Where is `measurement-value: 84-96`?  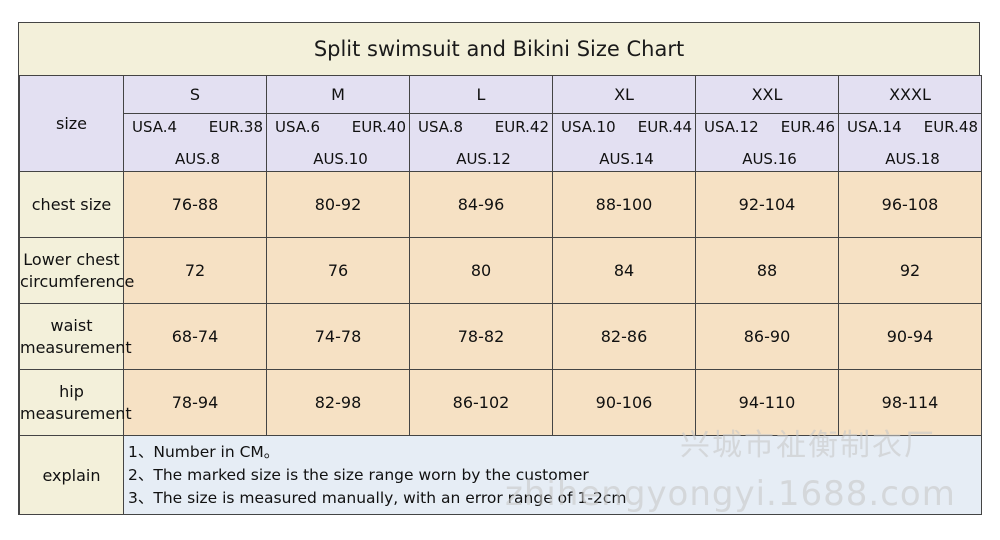 measurement-value: 84-96 is located at coordinates (481, 204).